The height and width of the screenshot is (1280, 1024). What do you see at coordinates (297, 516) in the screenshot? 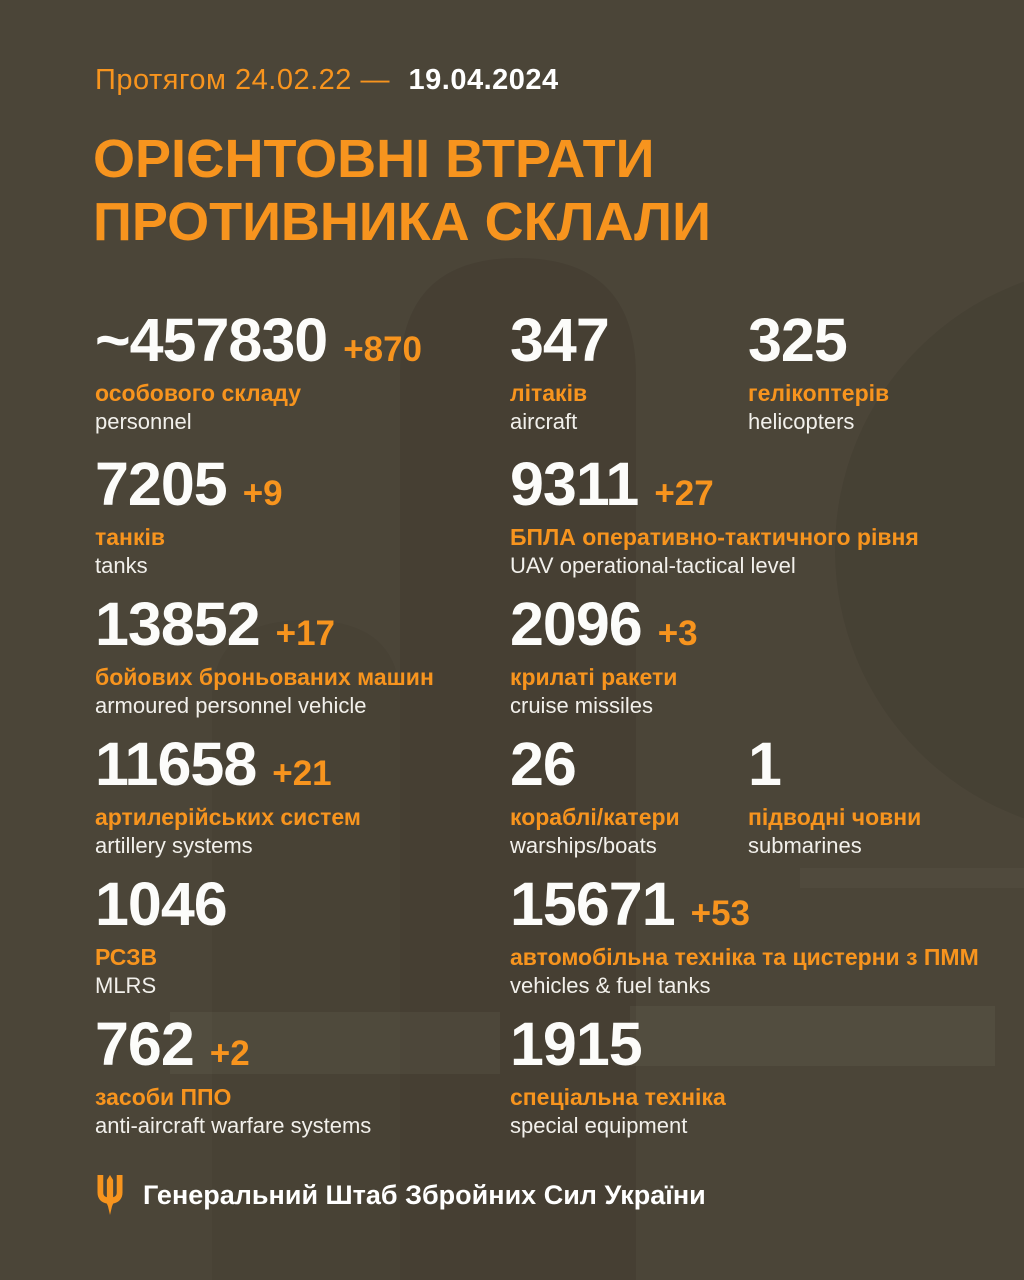
I see `stat-tanks: 7205 +9 танків tanks` at bounding box center [297, 516].